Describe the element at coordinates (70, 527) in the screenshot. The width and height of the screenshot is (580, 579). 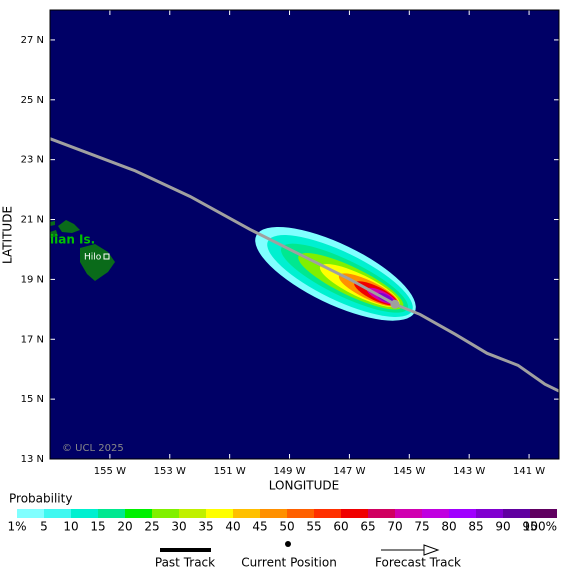
I see `legend-label: 10` at that location.